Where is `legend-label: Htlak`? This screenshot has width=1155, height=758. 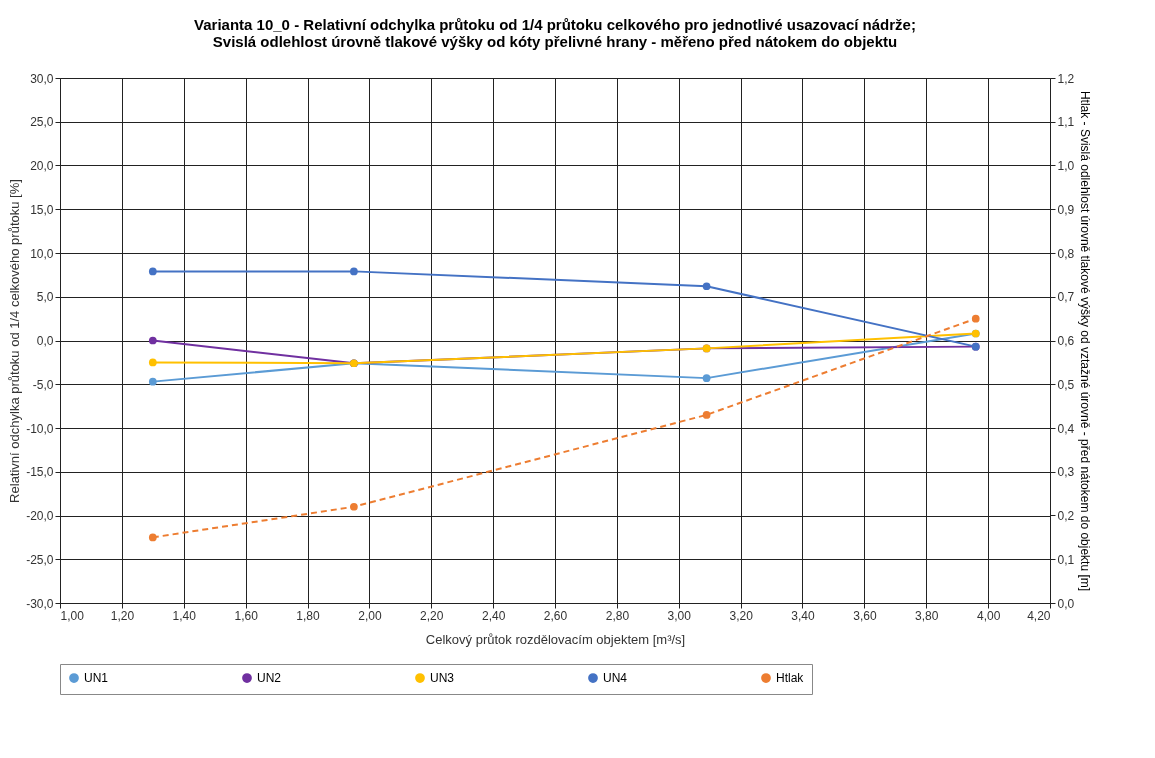 legend-label: Htlak is located at coordinates (790, 678).